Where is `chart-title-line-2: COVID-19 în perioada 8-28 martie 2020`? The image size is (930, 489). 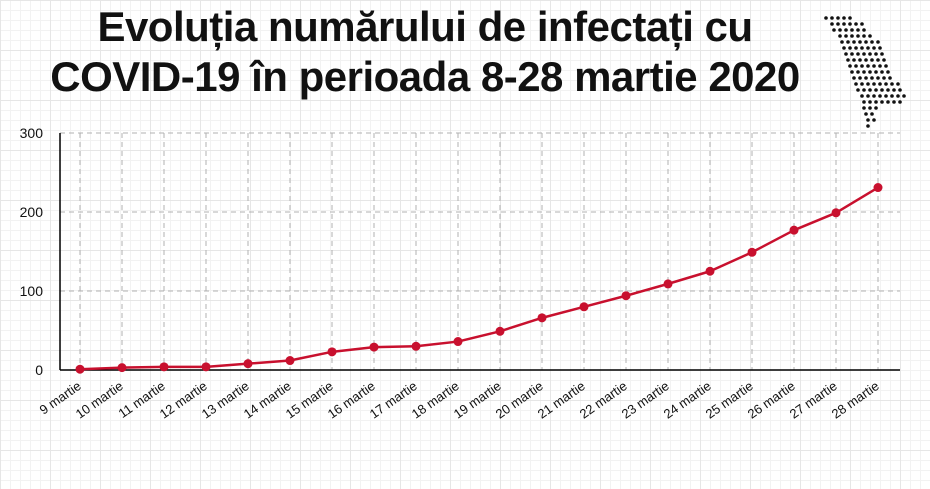
chart-title-line-2: COVID-19 în perioada 8-28 martie 2020 is located at coordinates (425, 76).